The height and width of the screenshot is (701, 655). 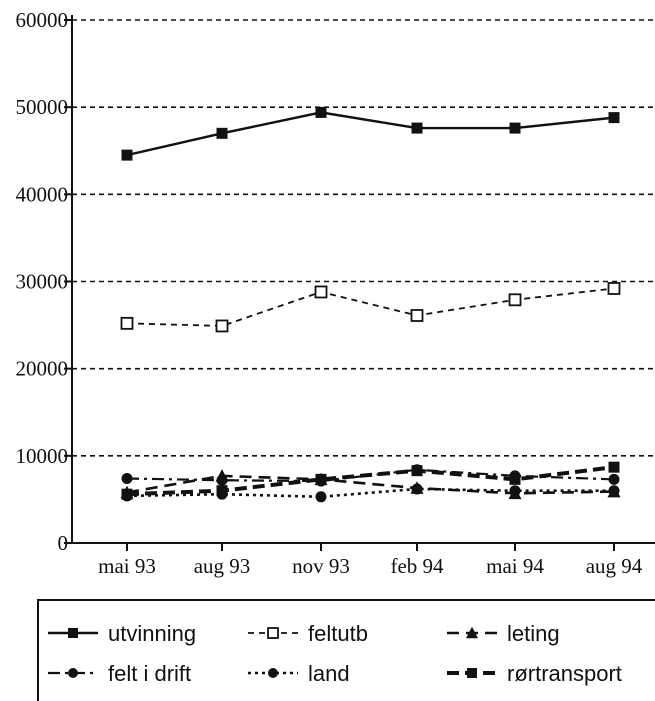 I want to click on legend-label: leting, so click(x=533, y=633).